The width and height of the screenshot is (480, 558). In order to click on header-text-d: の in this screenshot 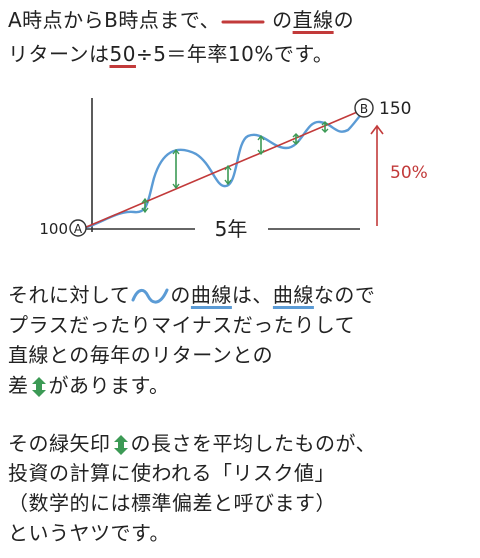, I will do `click(344, 20)`.